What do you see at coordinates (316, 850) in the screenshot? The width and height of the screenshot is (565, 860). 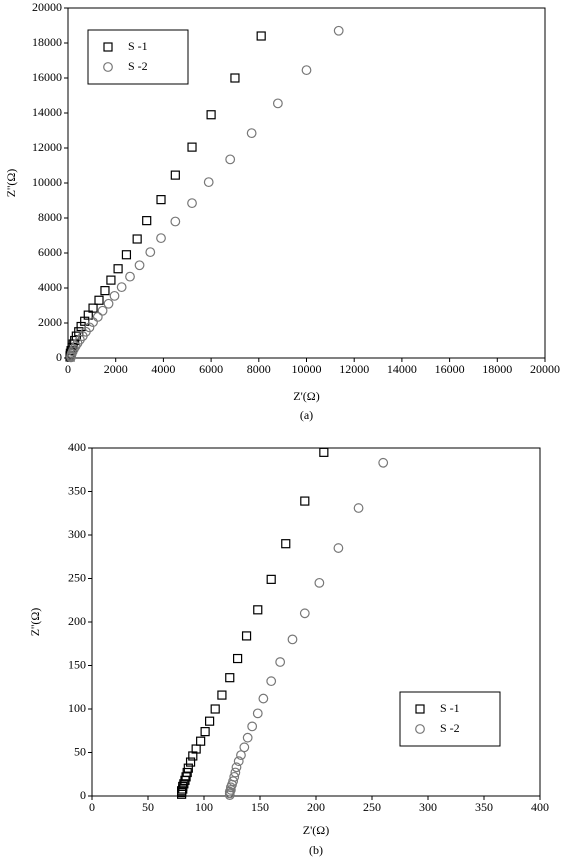 I see `caption: (b)` at bounding box center [316, 850].